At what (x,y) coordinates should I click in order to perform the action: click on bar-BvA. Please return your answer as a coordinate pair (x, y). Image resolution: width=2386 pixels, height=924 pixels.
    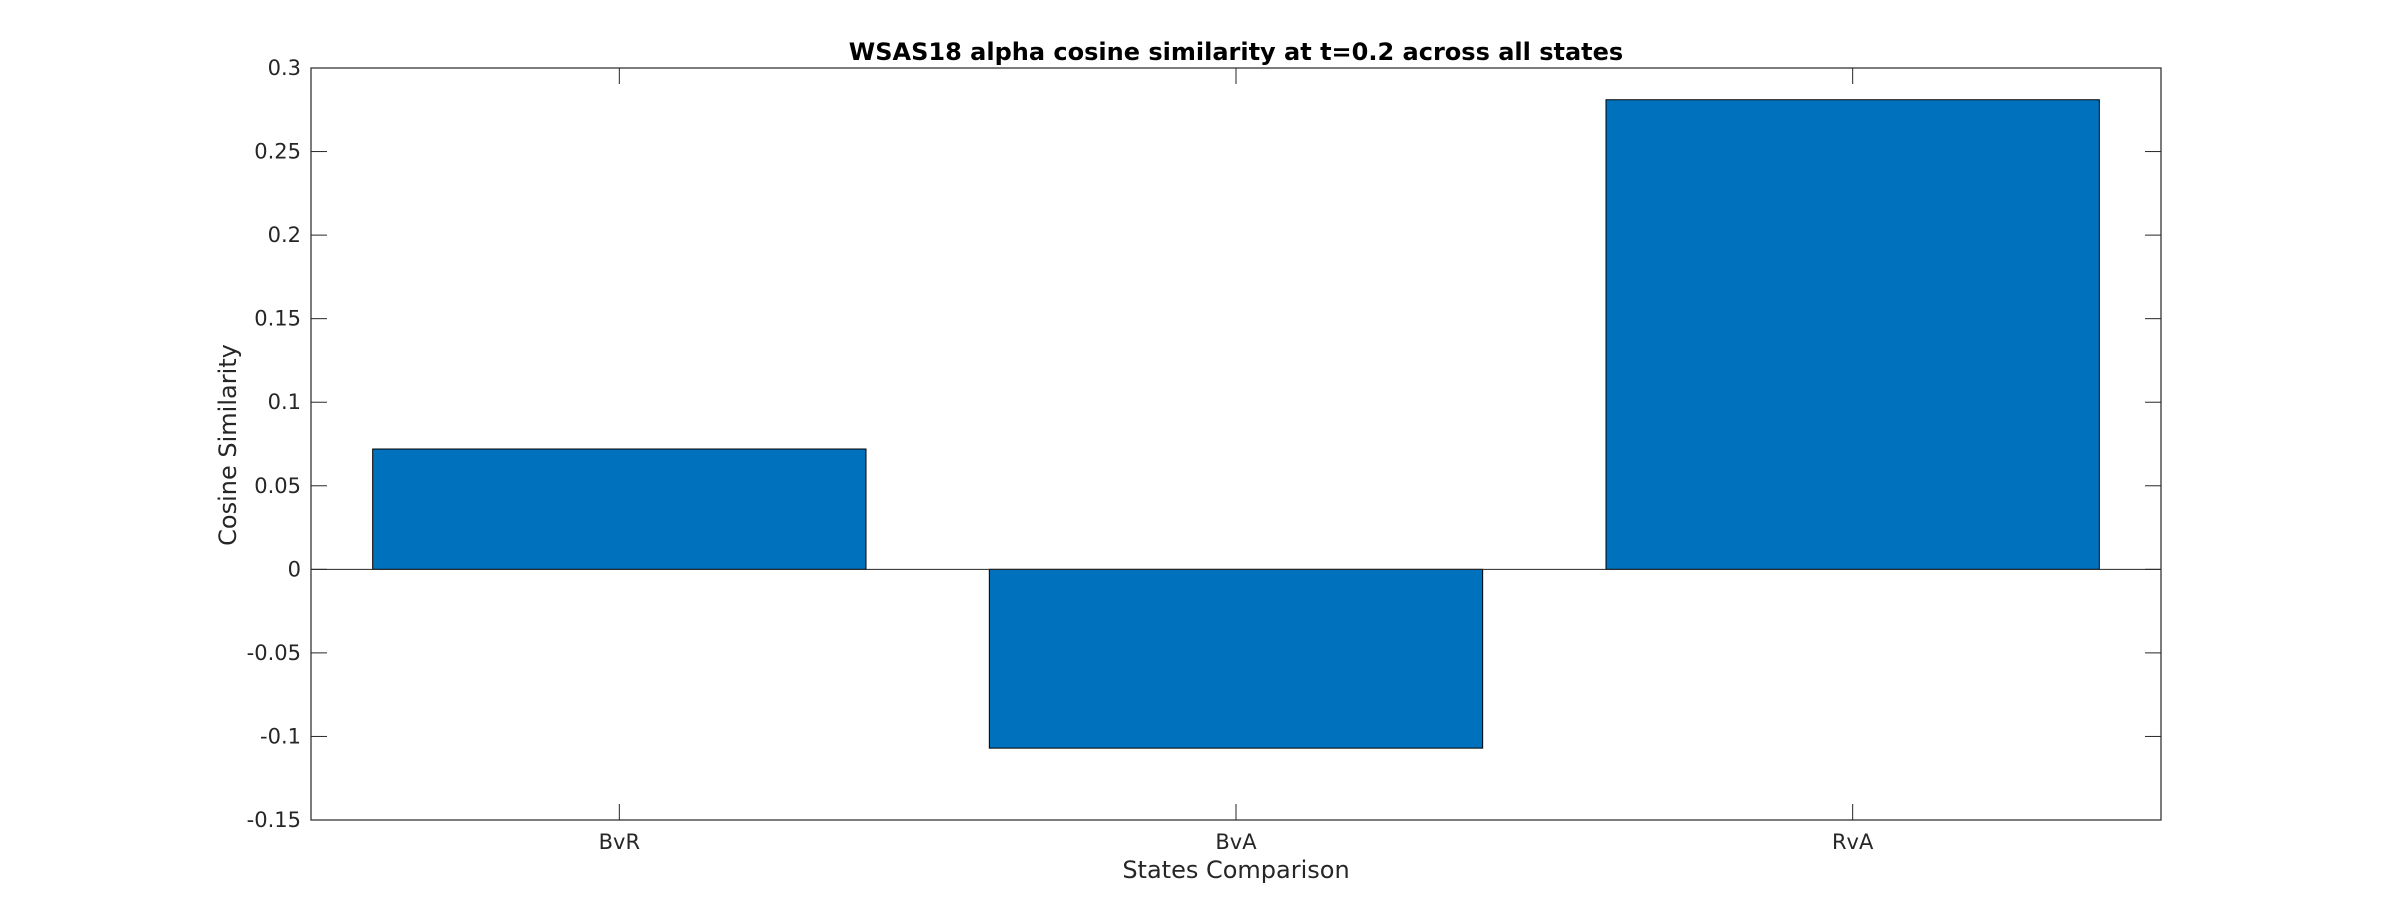
    Looking at the image, I should click on (1236, 658).